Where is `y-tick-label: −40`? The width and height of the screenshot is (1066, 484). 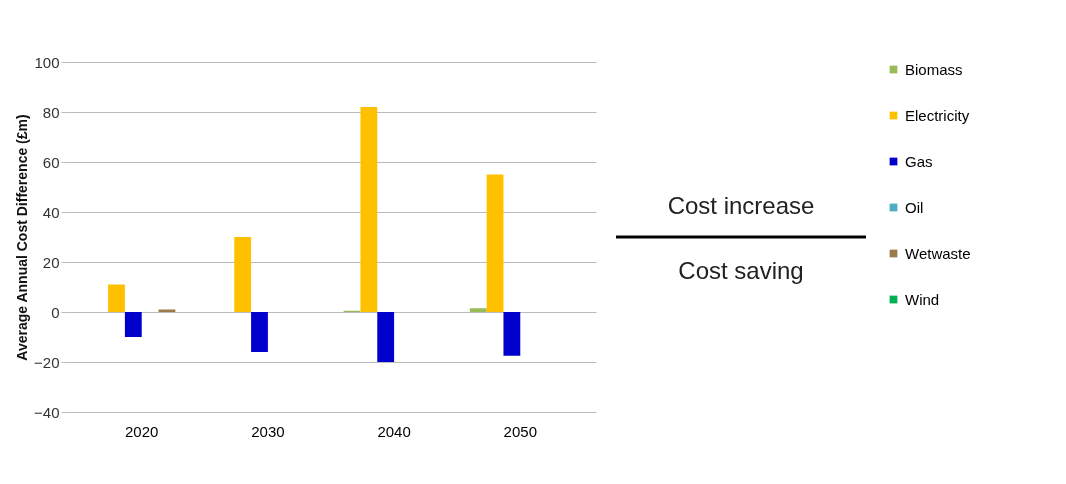 y-tick-label: −40 is located at coordinates (47, 412).